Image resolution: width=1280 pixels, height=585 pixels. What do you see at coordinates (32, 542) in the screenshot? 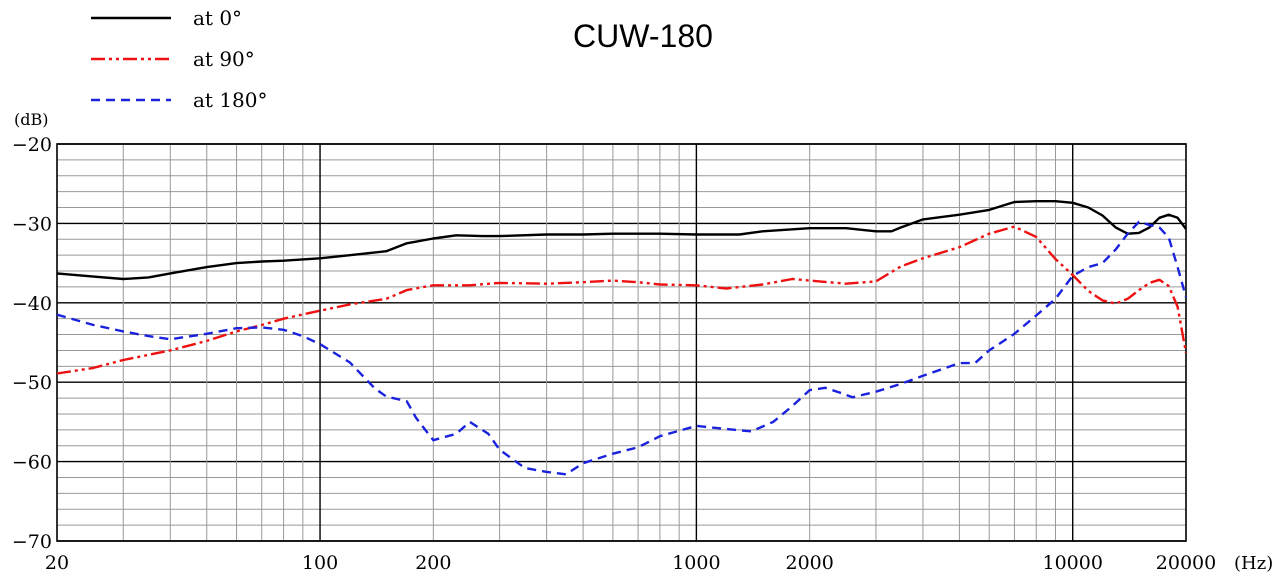
I see `y-tick-label: −70` at bounding box center [32, 542].